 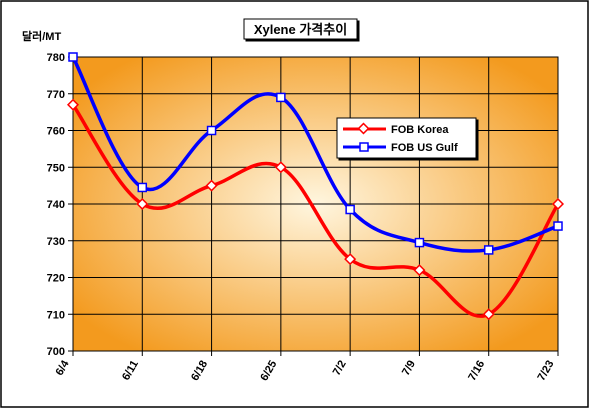 I want to click on y-tick-label: 710, so click(x=56, y=315).